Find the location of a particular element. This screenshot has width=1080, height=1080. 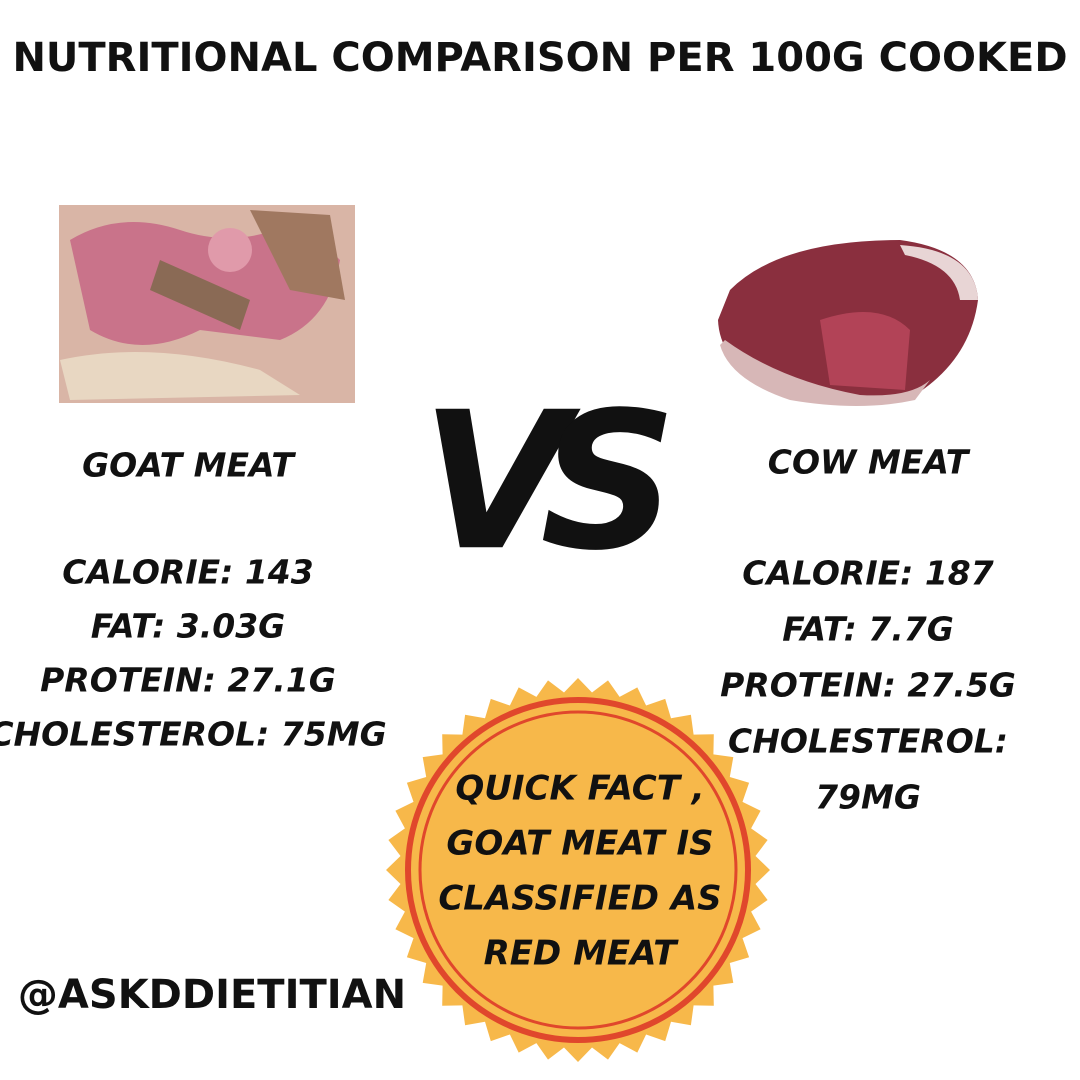

cow-image is located at coordinates (848, 323).